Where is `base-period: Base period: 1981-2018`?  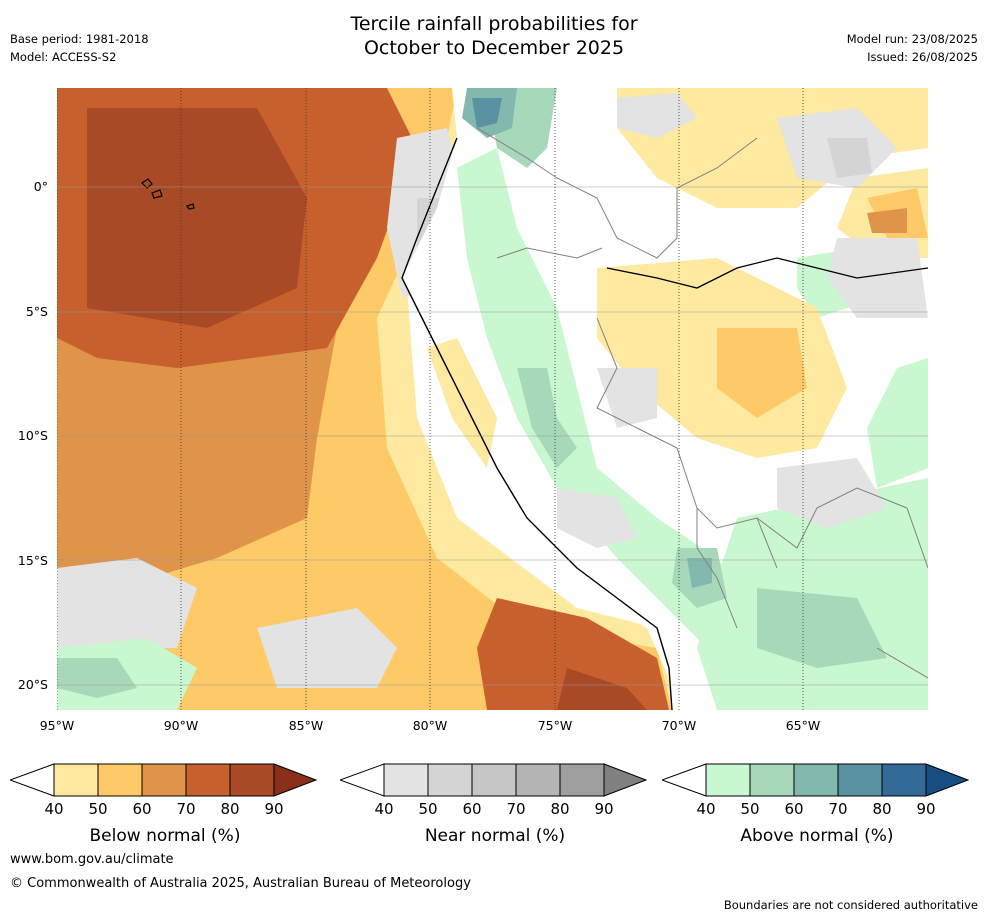
base-period: Base period: 1981-2018 is located at coordinates (79, 39).